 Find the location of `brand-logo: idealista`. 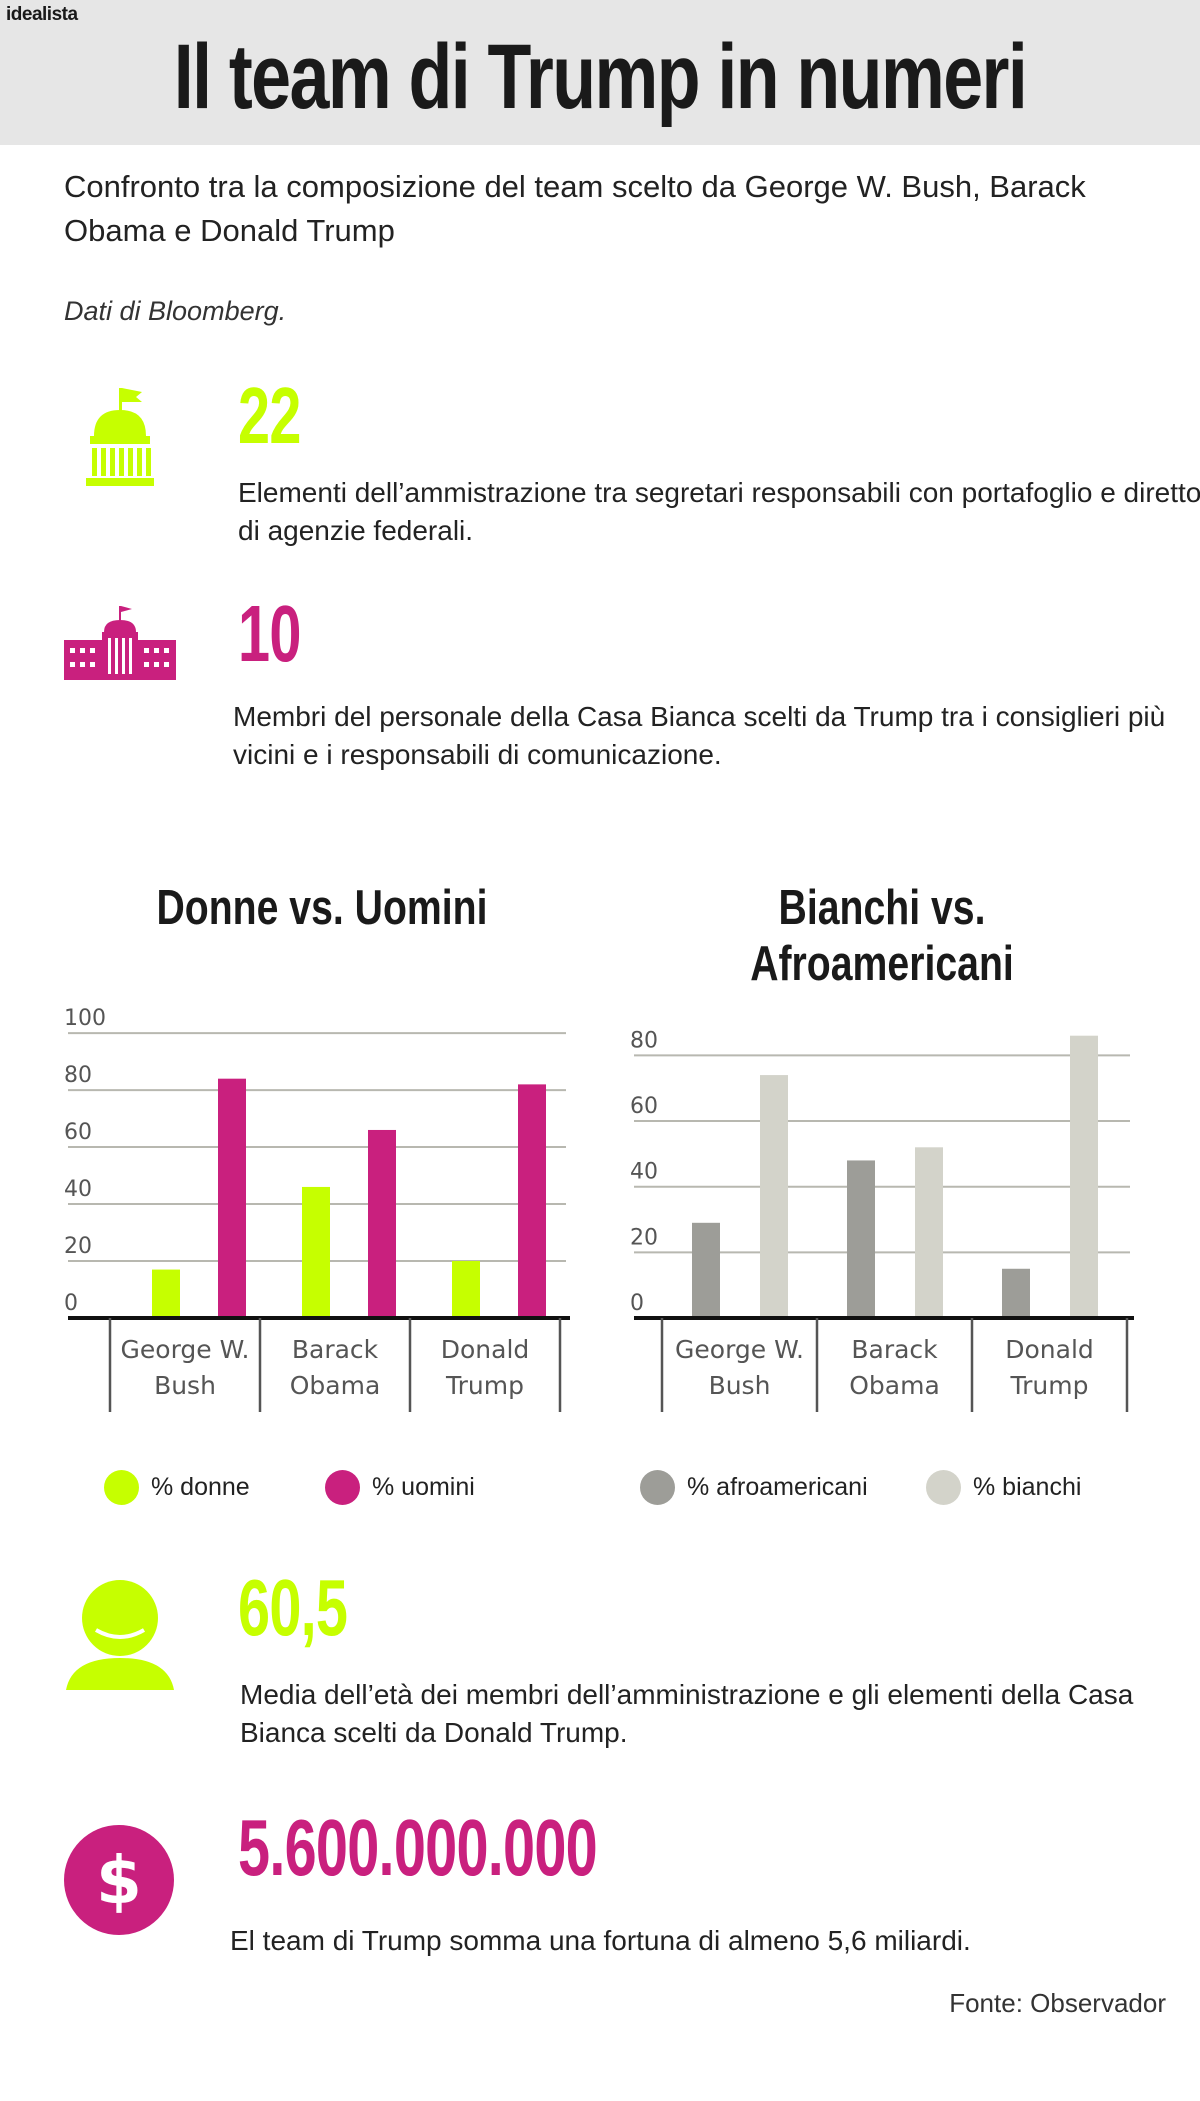

brand-logo: idealista is located at coordinates (42, 14).